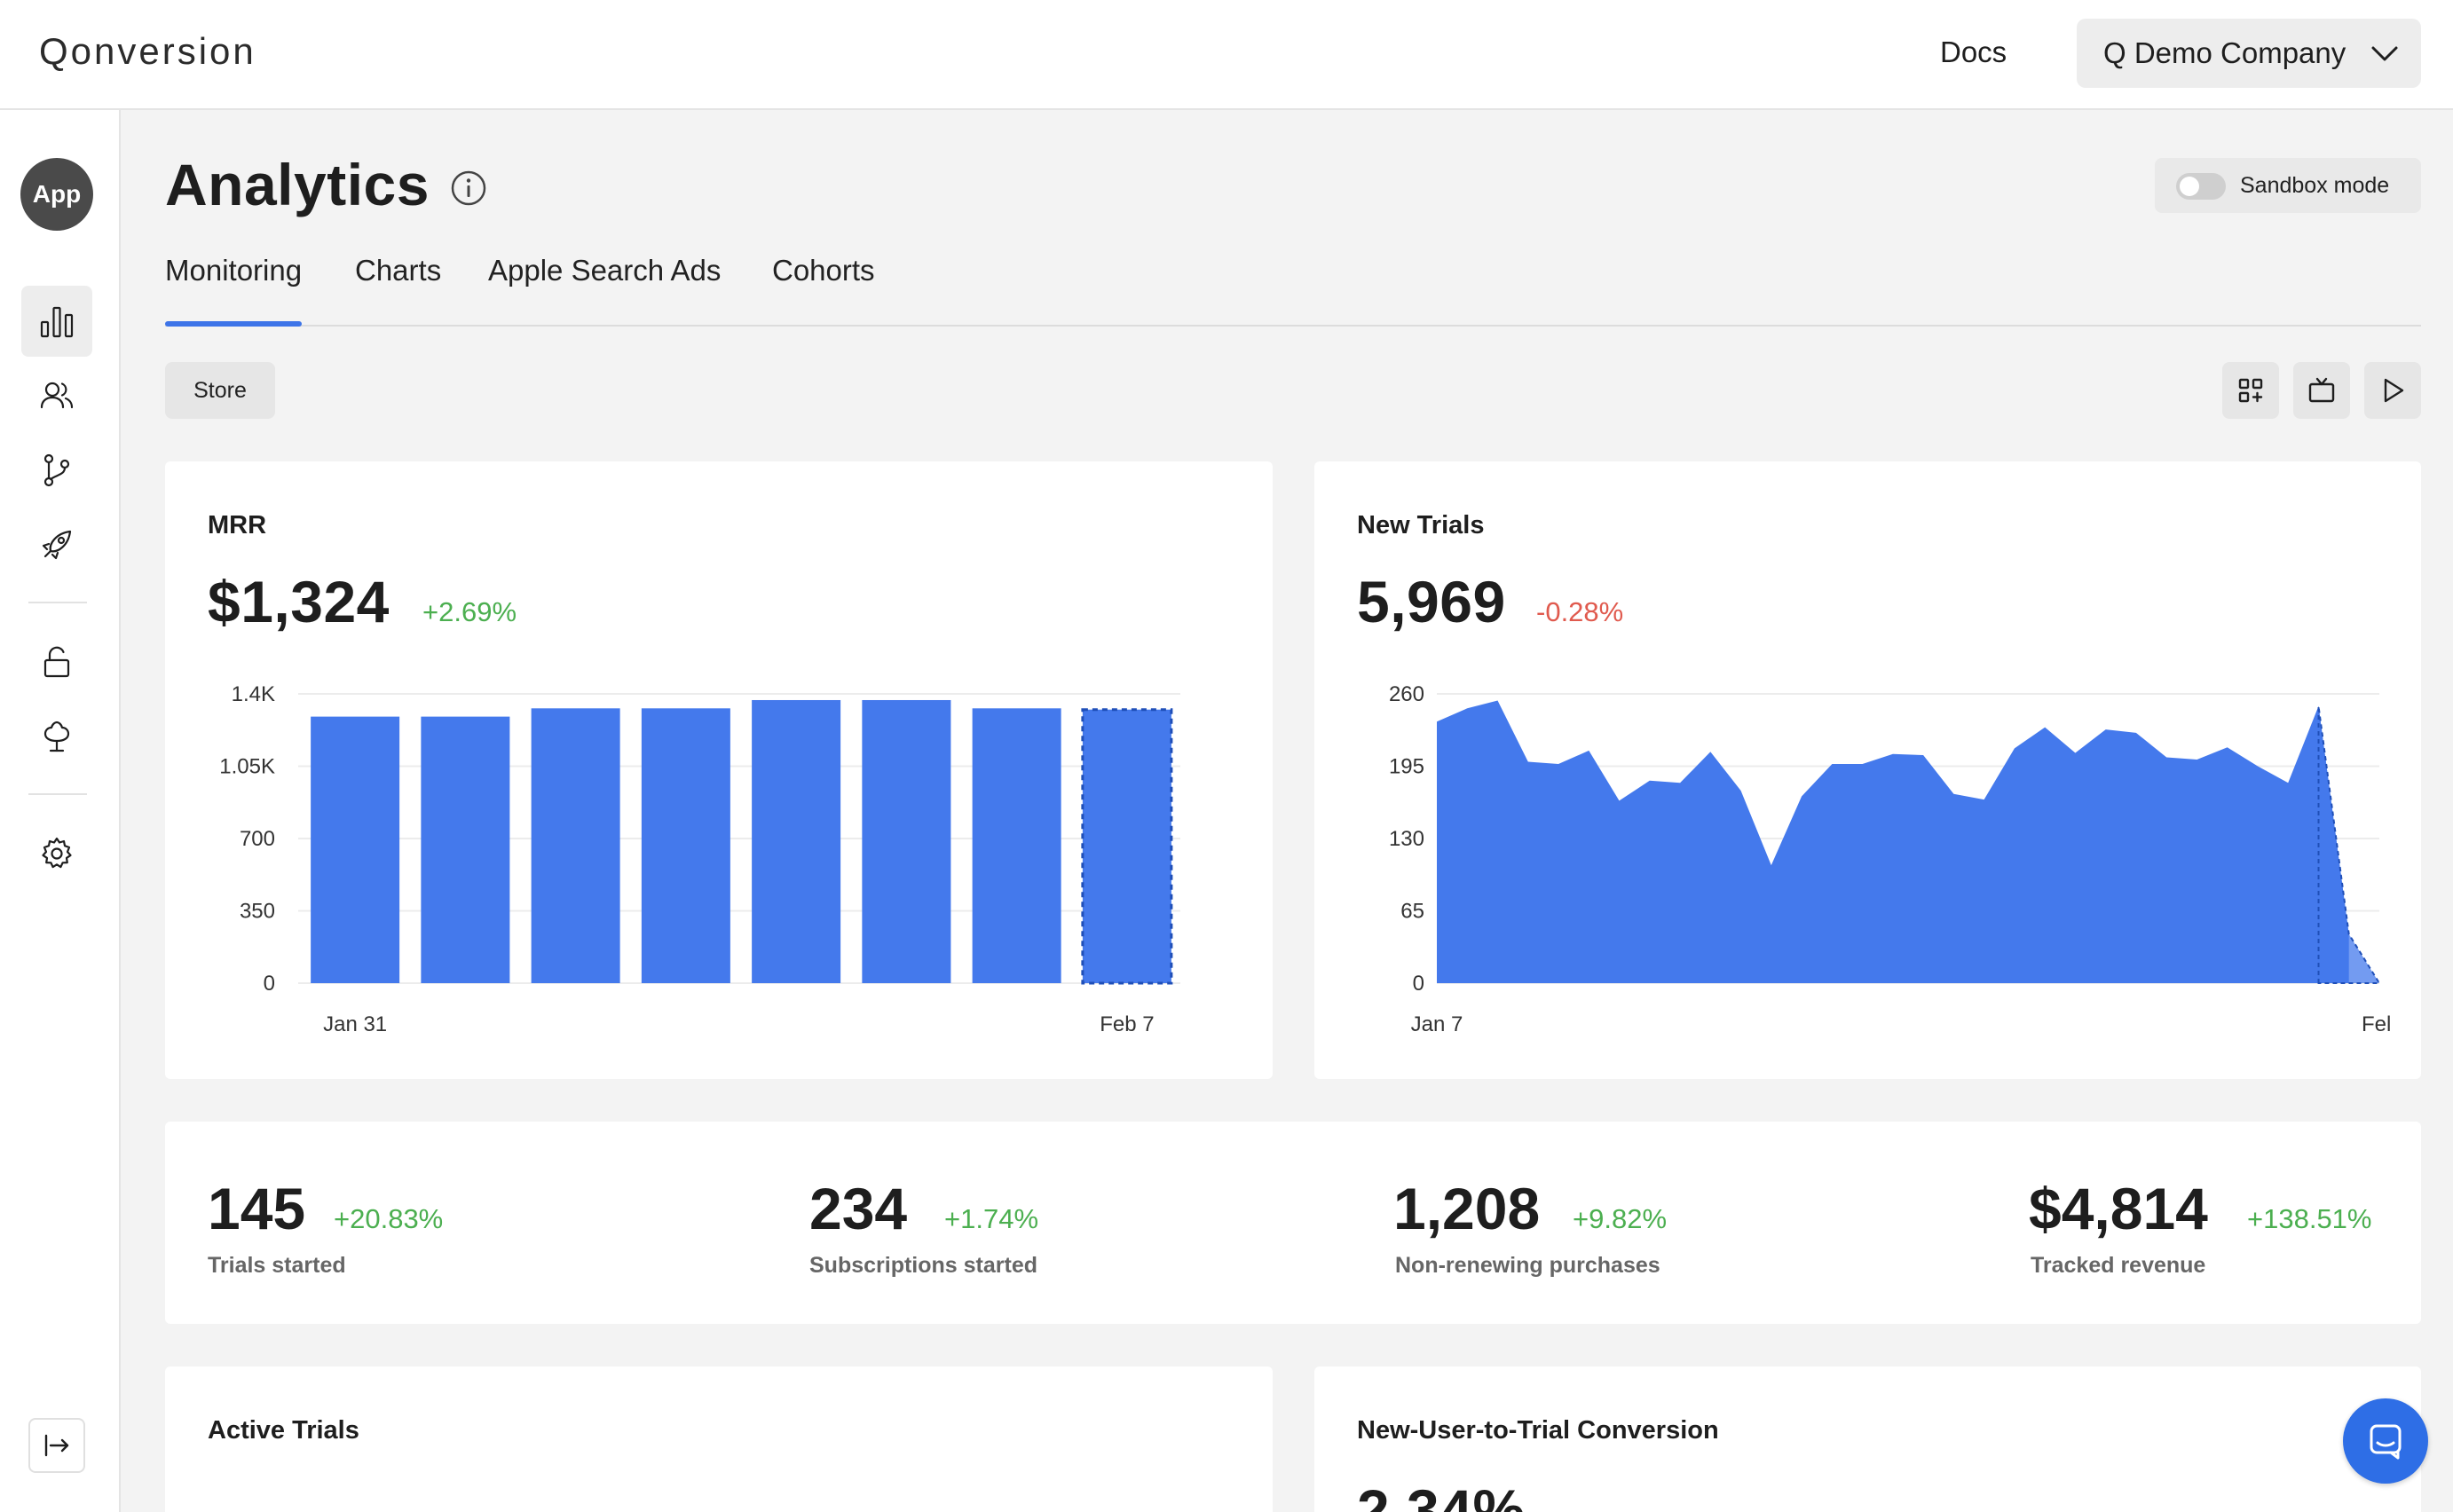 This screenshot has height=1512, width=2453. I want to click on tree-icon, so click(56, 736).